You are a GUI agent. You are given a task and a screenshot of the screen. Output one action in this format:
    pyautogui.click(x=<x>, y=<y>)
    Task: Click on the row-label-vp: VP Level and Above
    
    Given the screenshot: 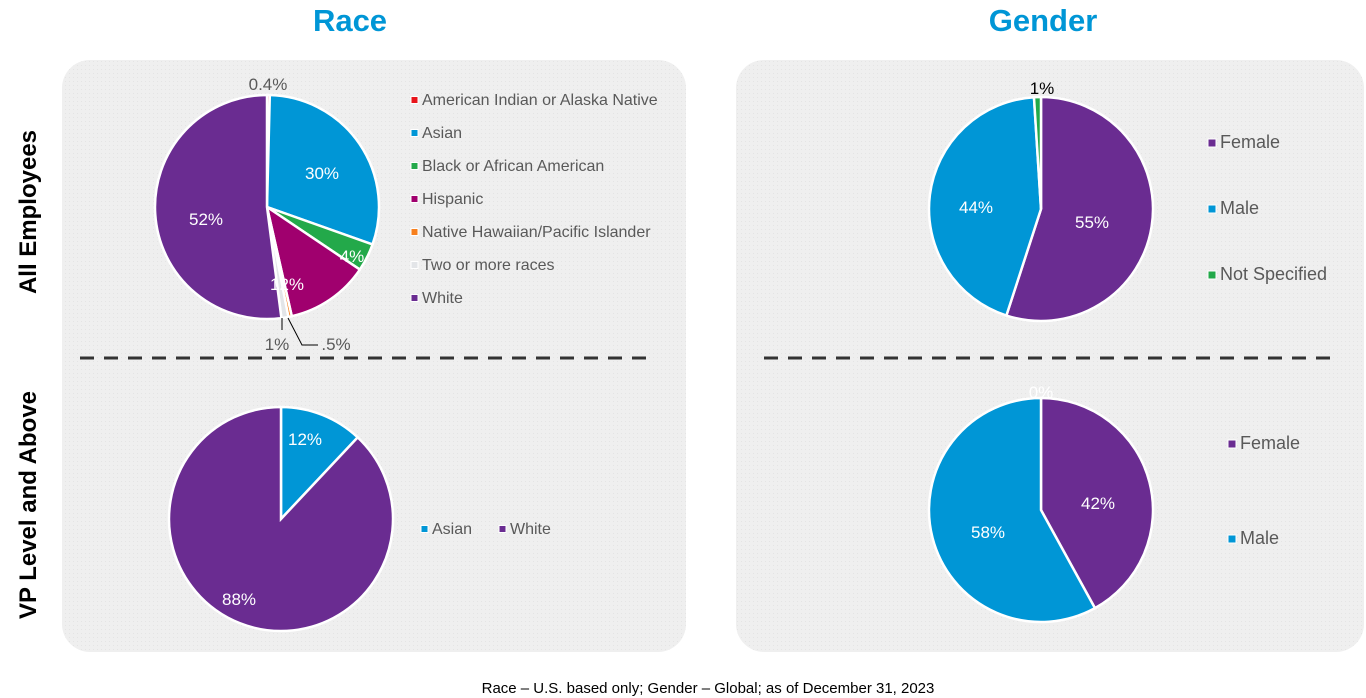 What is the action you would take?
    pyautogui.click(x=28, y=505)
    